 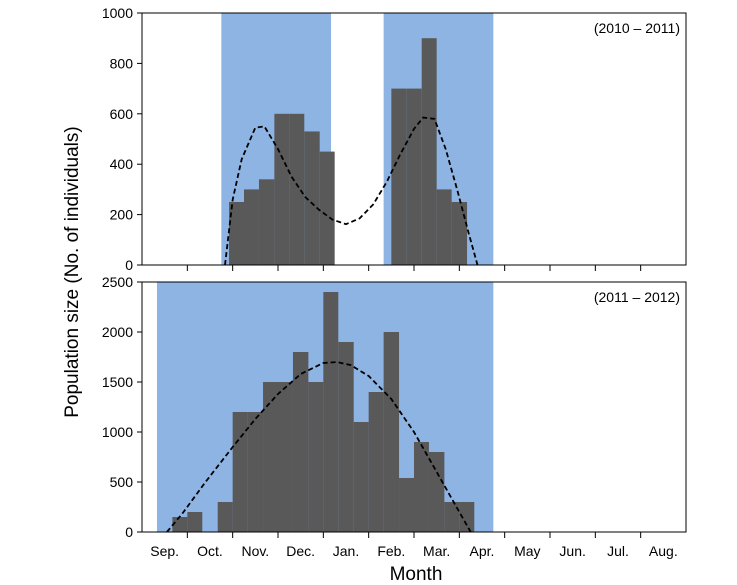 I want to click on y-tick-label: 400, so click(x=122, y=164).